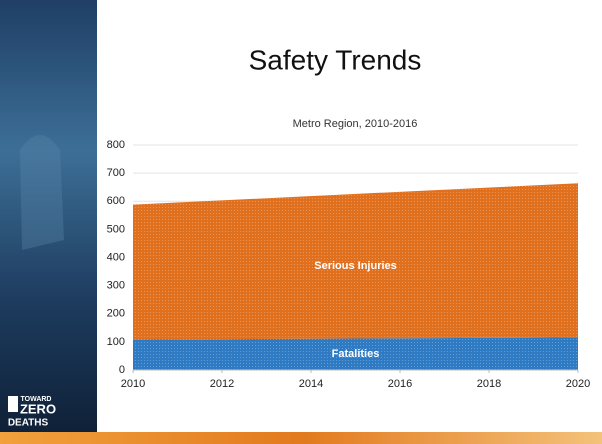 The width and height of the screenshot is (602, 444). Describe the element at coordinates (355, 266) in the screenshot. I see `area-label: Serious Injuries` at that location.